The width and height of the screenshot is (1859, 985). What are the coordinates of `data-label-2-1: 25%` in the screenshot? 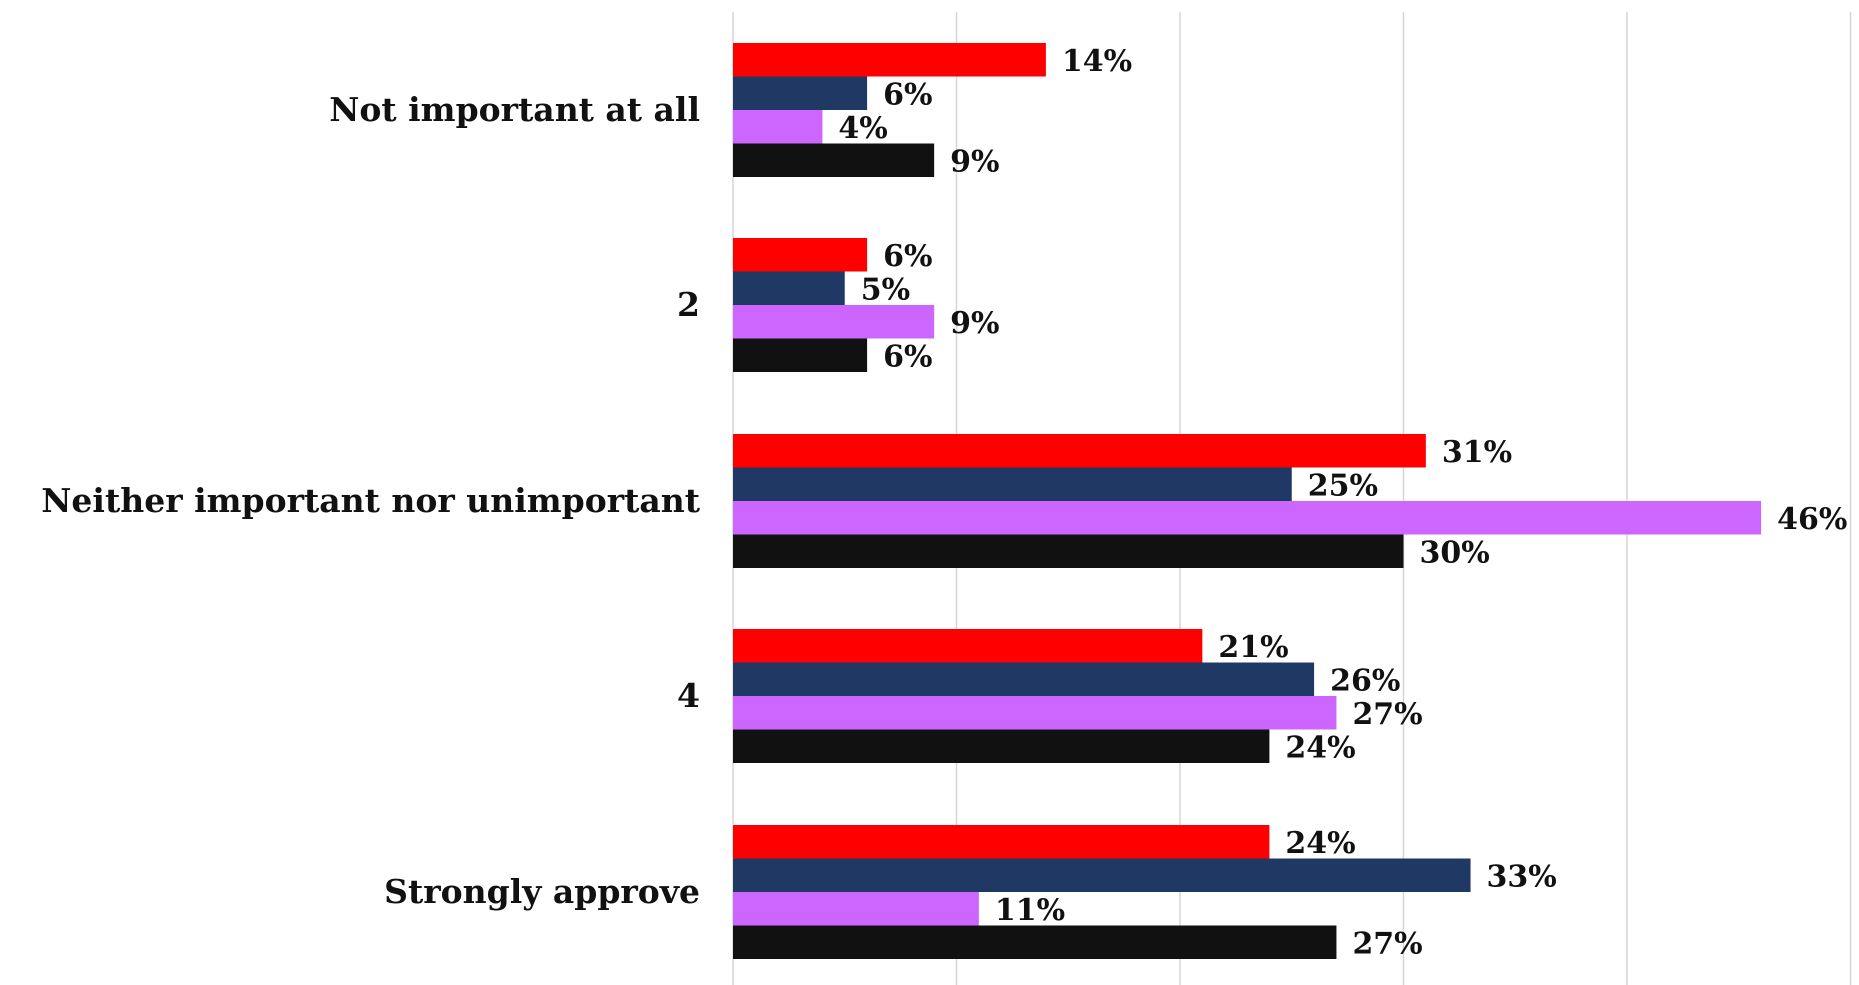 It's located at (1343, 485).